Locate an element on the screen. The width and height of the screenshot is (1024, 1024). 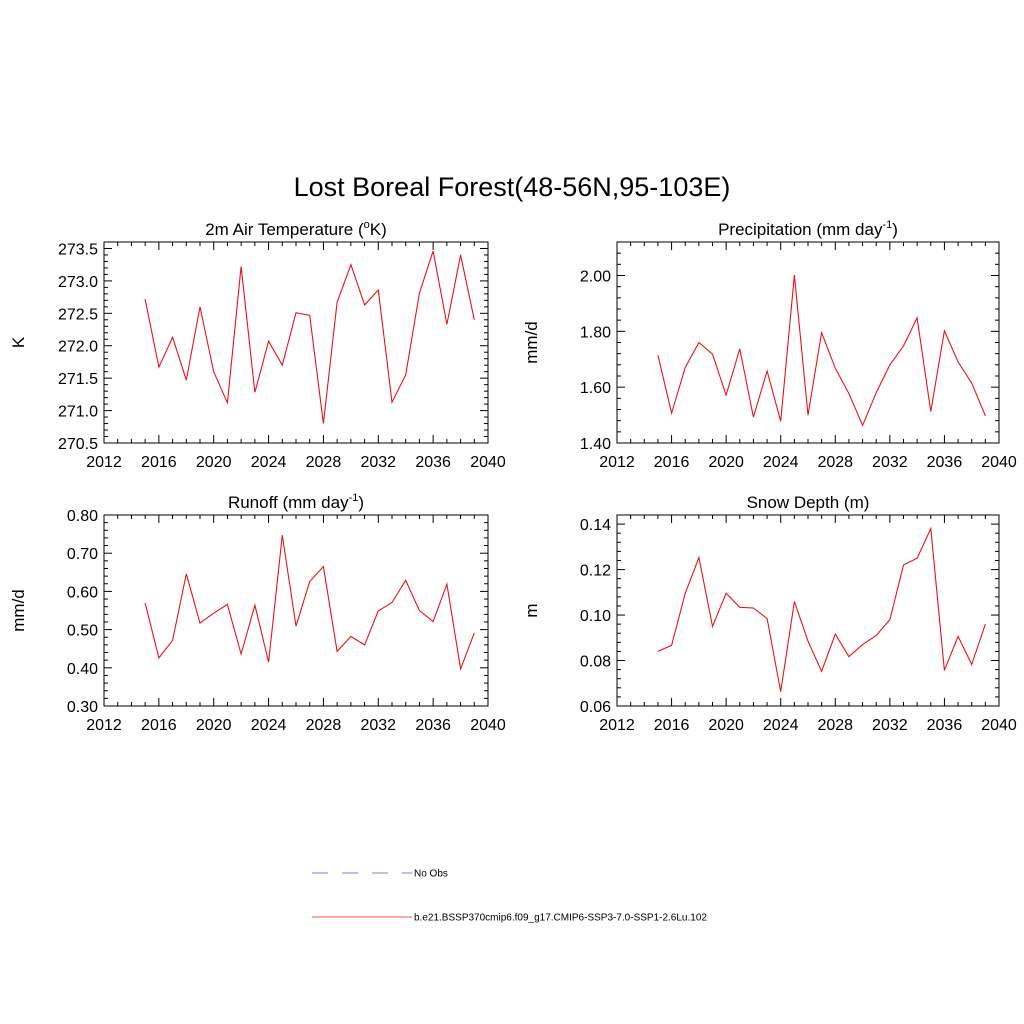
panel-title-main: Runoff (mm day is located at coordinates (288, 502).